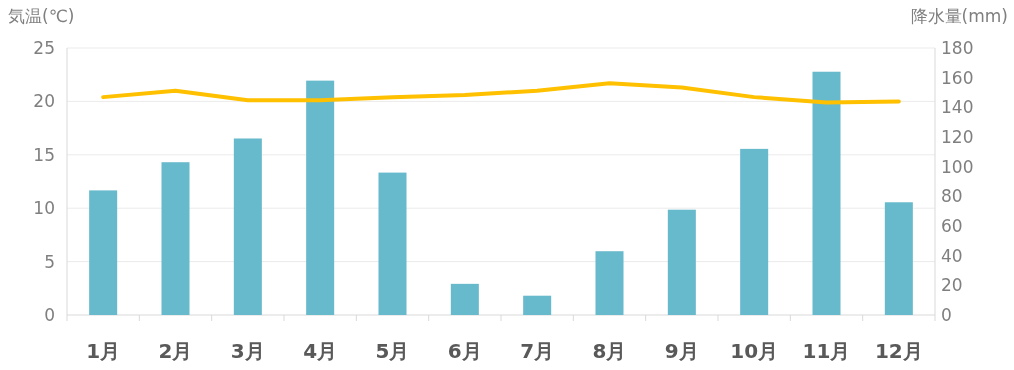  I want to click on y-tick-label: 25, so click(44, 48).